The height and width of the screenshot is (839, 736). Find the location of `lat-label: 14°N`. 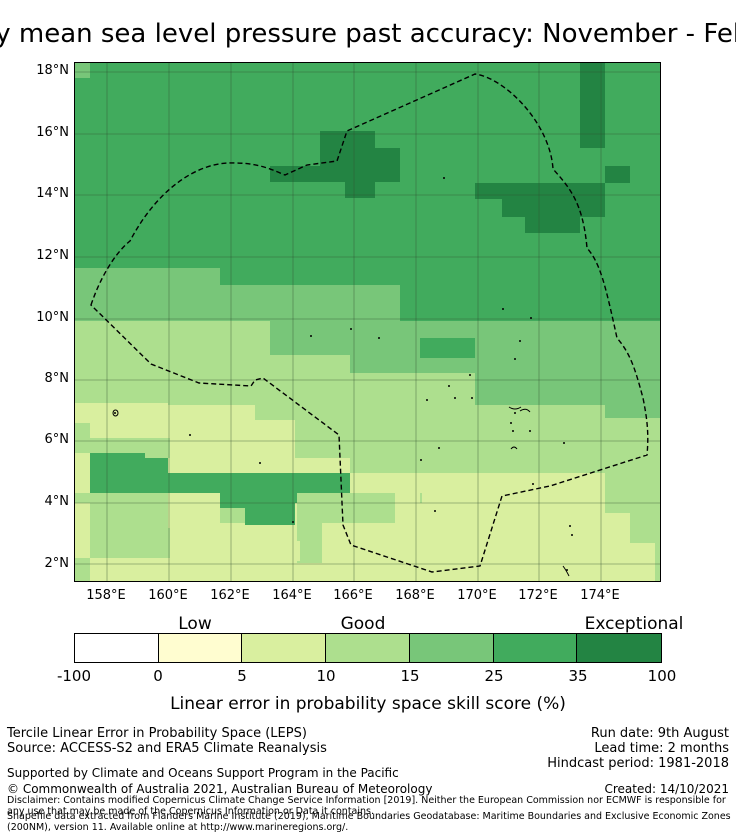

lat-label: 14°N is located at coordinates (52, 193).